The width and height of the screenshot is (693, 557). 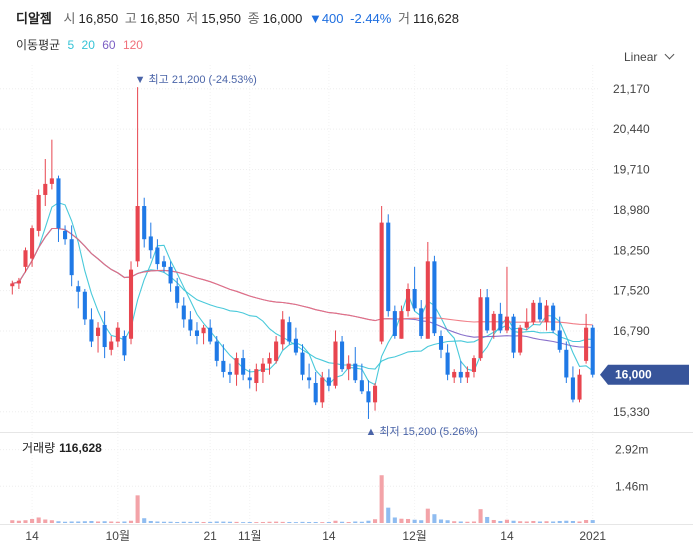 I want to click on time-tick-label: 10월, so click(x=118, y=536).